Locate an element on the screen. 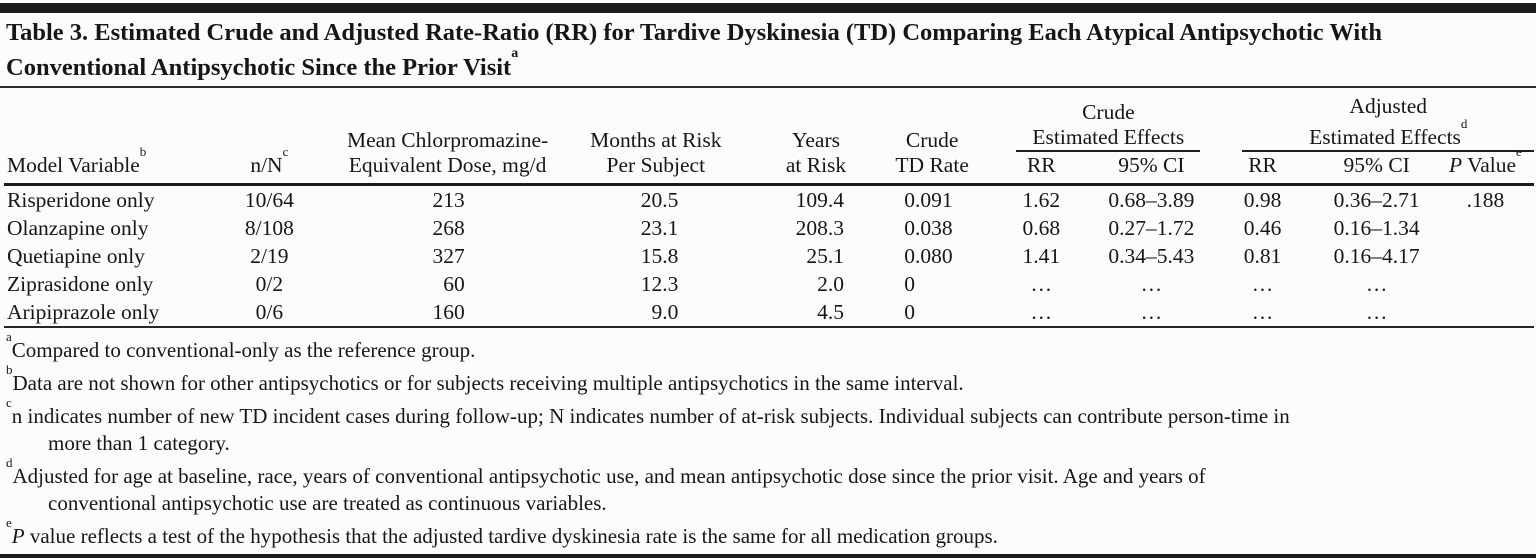 The width and height of the screenshot is (1536, 558). crude-effects-line2: Estimated Effects is located at coordinates (1108, 137).